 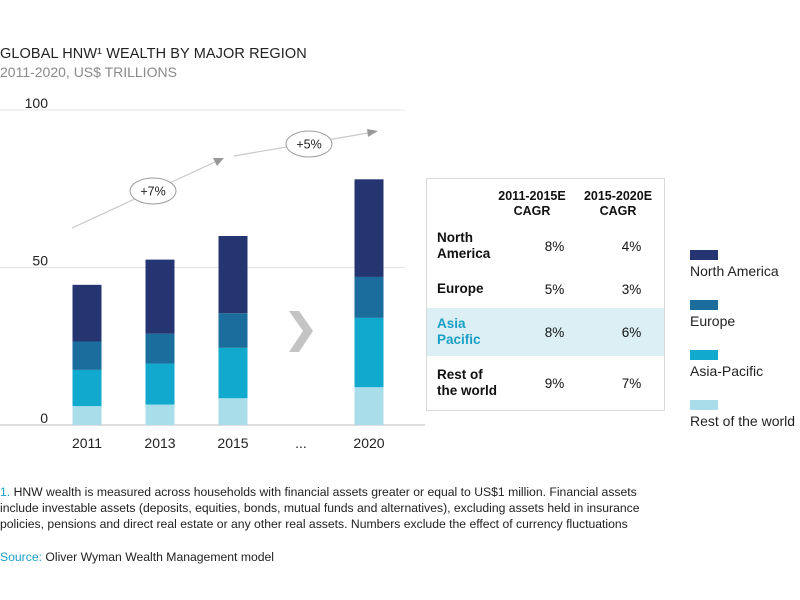 I want to click on legend-europe: Europe, so click(x=712, y=314).